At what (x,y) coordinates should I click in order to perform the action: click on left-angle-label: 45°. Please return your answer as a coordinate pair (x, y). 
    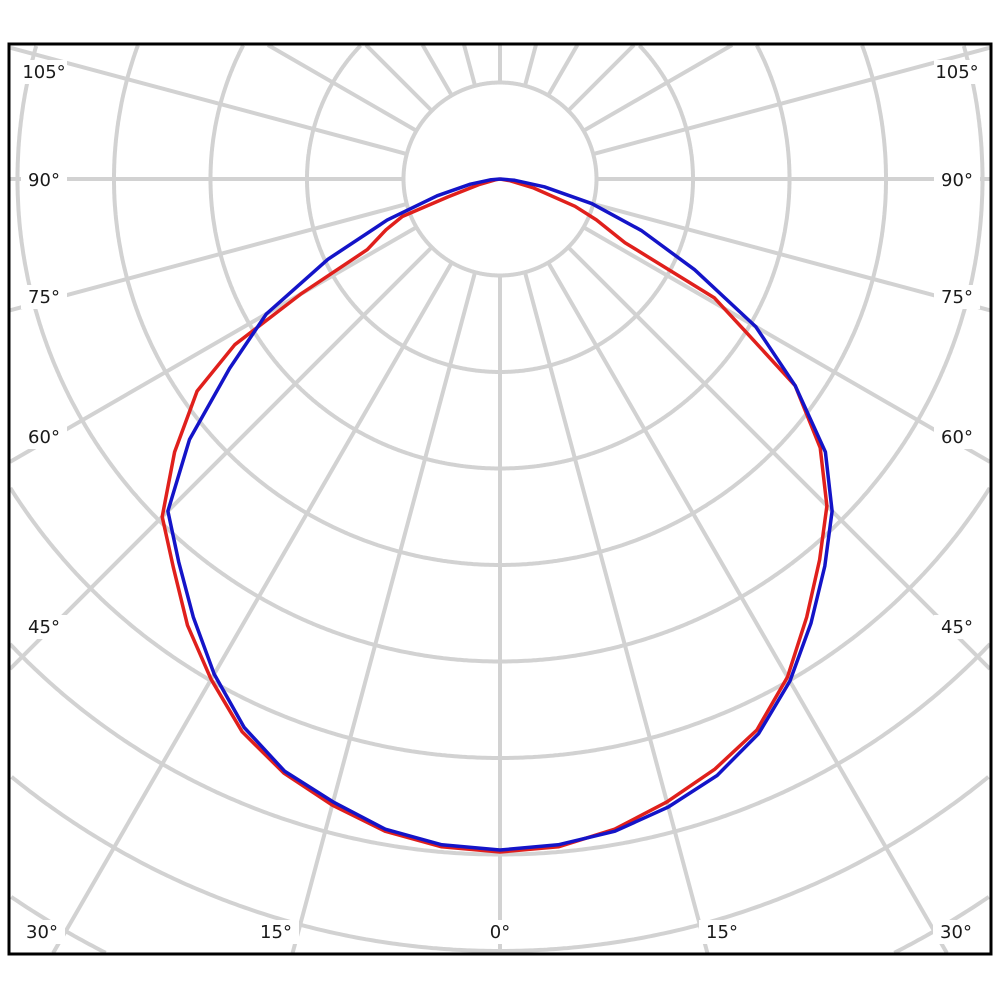
    Looking at the image, I should click on (44, 627).